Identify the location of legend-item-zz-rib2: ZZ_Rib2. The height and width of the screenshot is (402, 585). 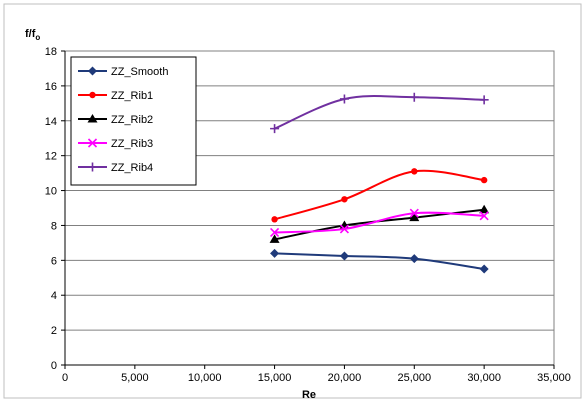
(115, 120).